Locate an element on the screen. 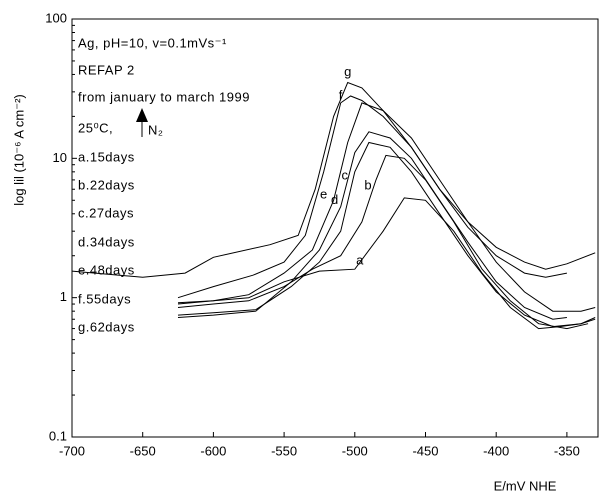 This screenshot has width=602, height=497. annotation: e.48days is located at coordinates (106, 269).